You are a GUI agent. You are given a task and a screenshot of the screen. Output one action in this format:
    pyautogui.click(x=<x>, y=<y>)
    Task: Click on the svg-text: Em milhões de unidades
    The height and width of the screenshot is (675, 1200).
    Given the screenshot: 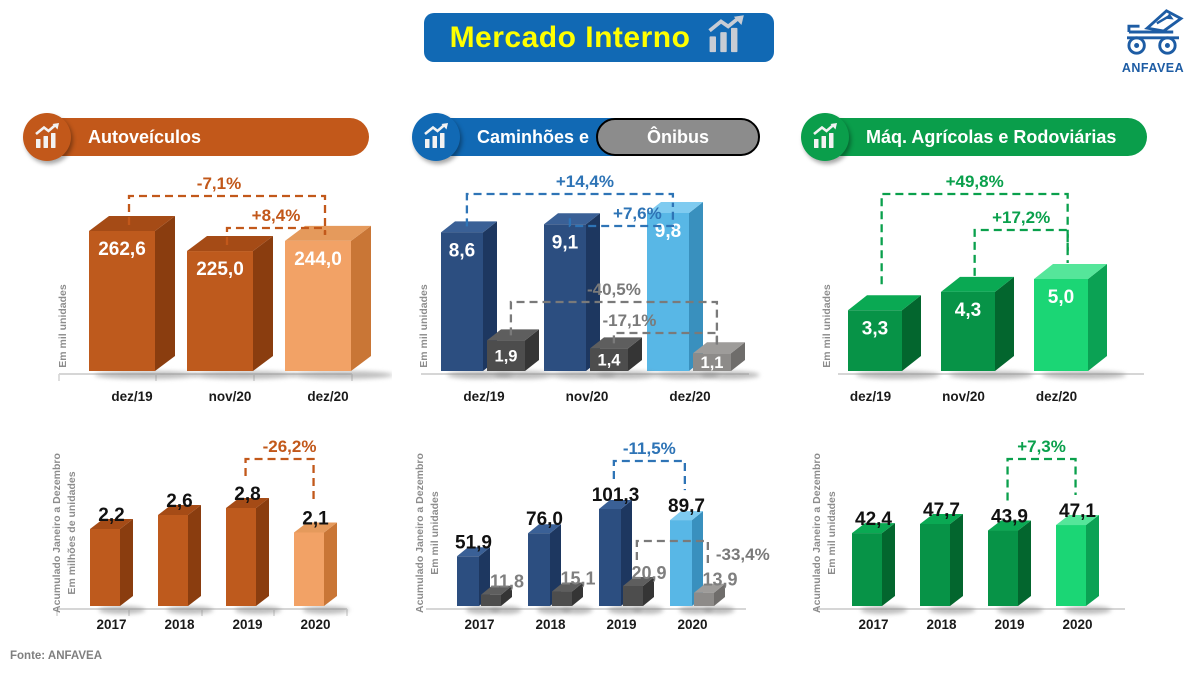 What is the action you would take?
    pyautogui.click(x=72, y=532)
    